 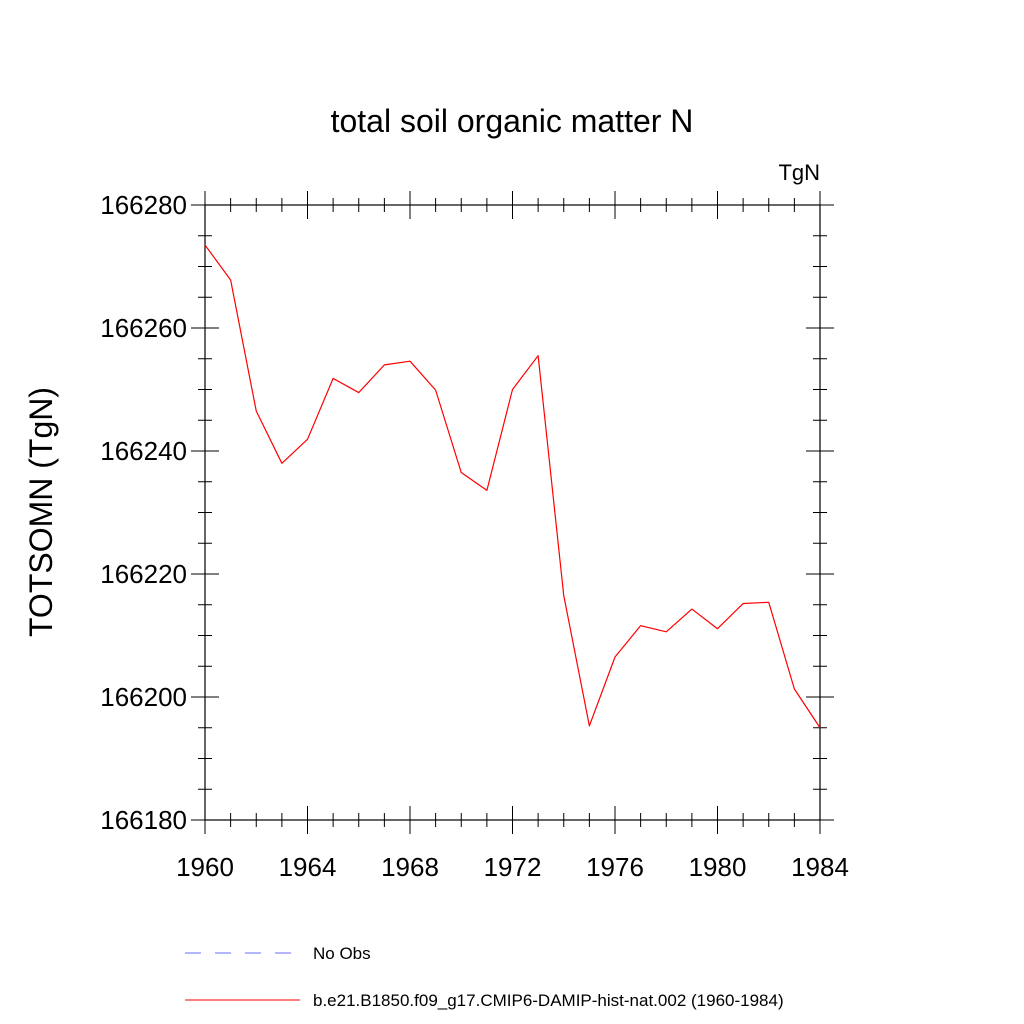 I want to click on y-tick-label: 166220, so click(x=143, y=574).